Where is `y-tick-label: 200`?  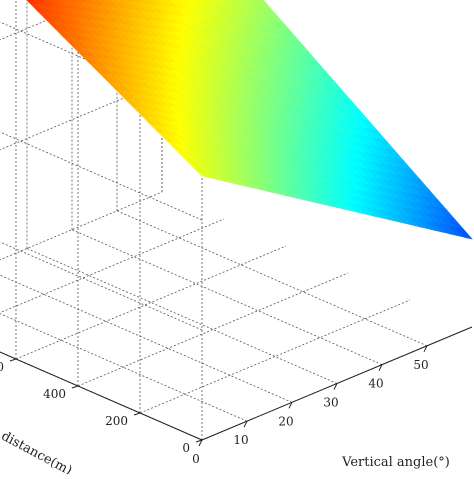 y-tick-label: 200 is located at coordinates (116, 421).